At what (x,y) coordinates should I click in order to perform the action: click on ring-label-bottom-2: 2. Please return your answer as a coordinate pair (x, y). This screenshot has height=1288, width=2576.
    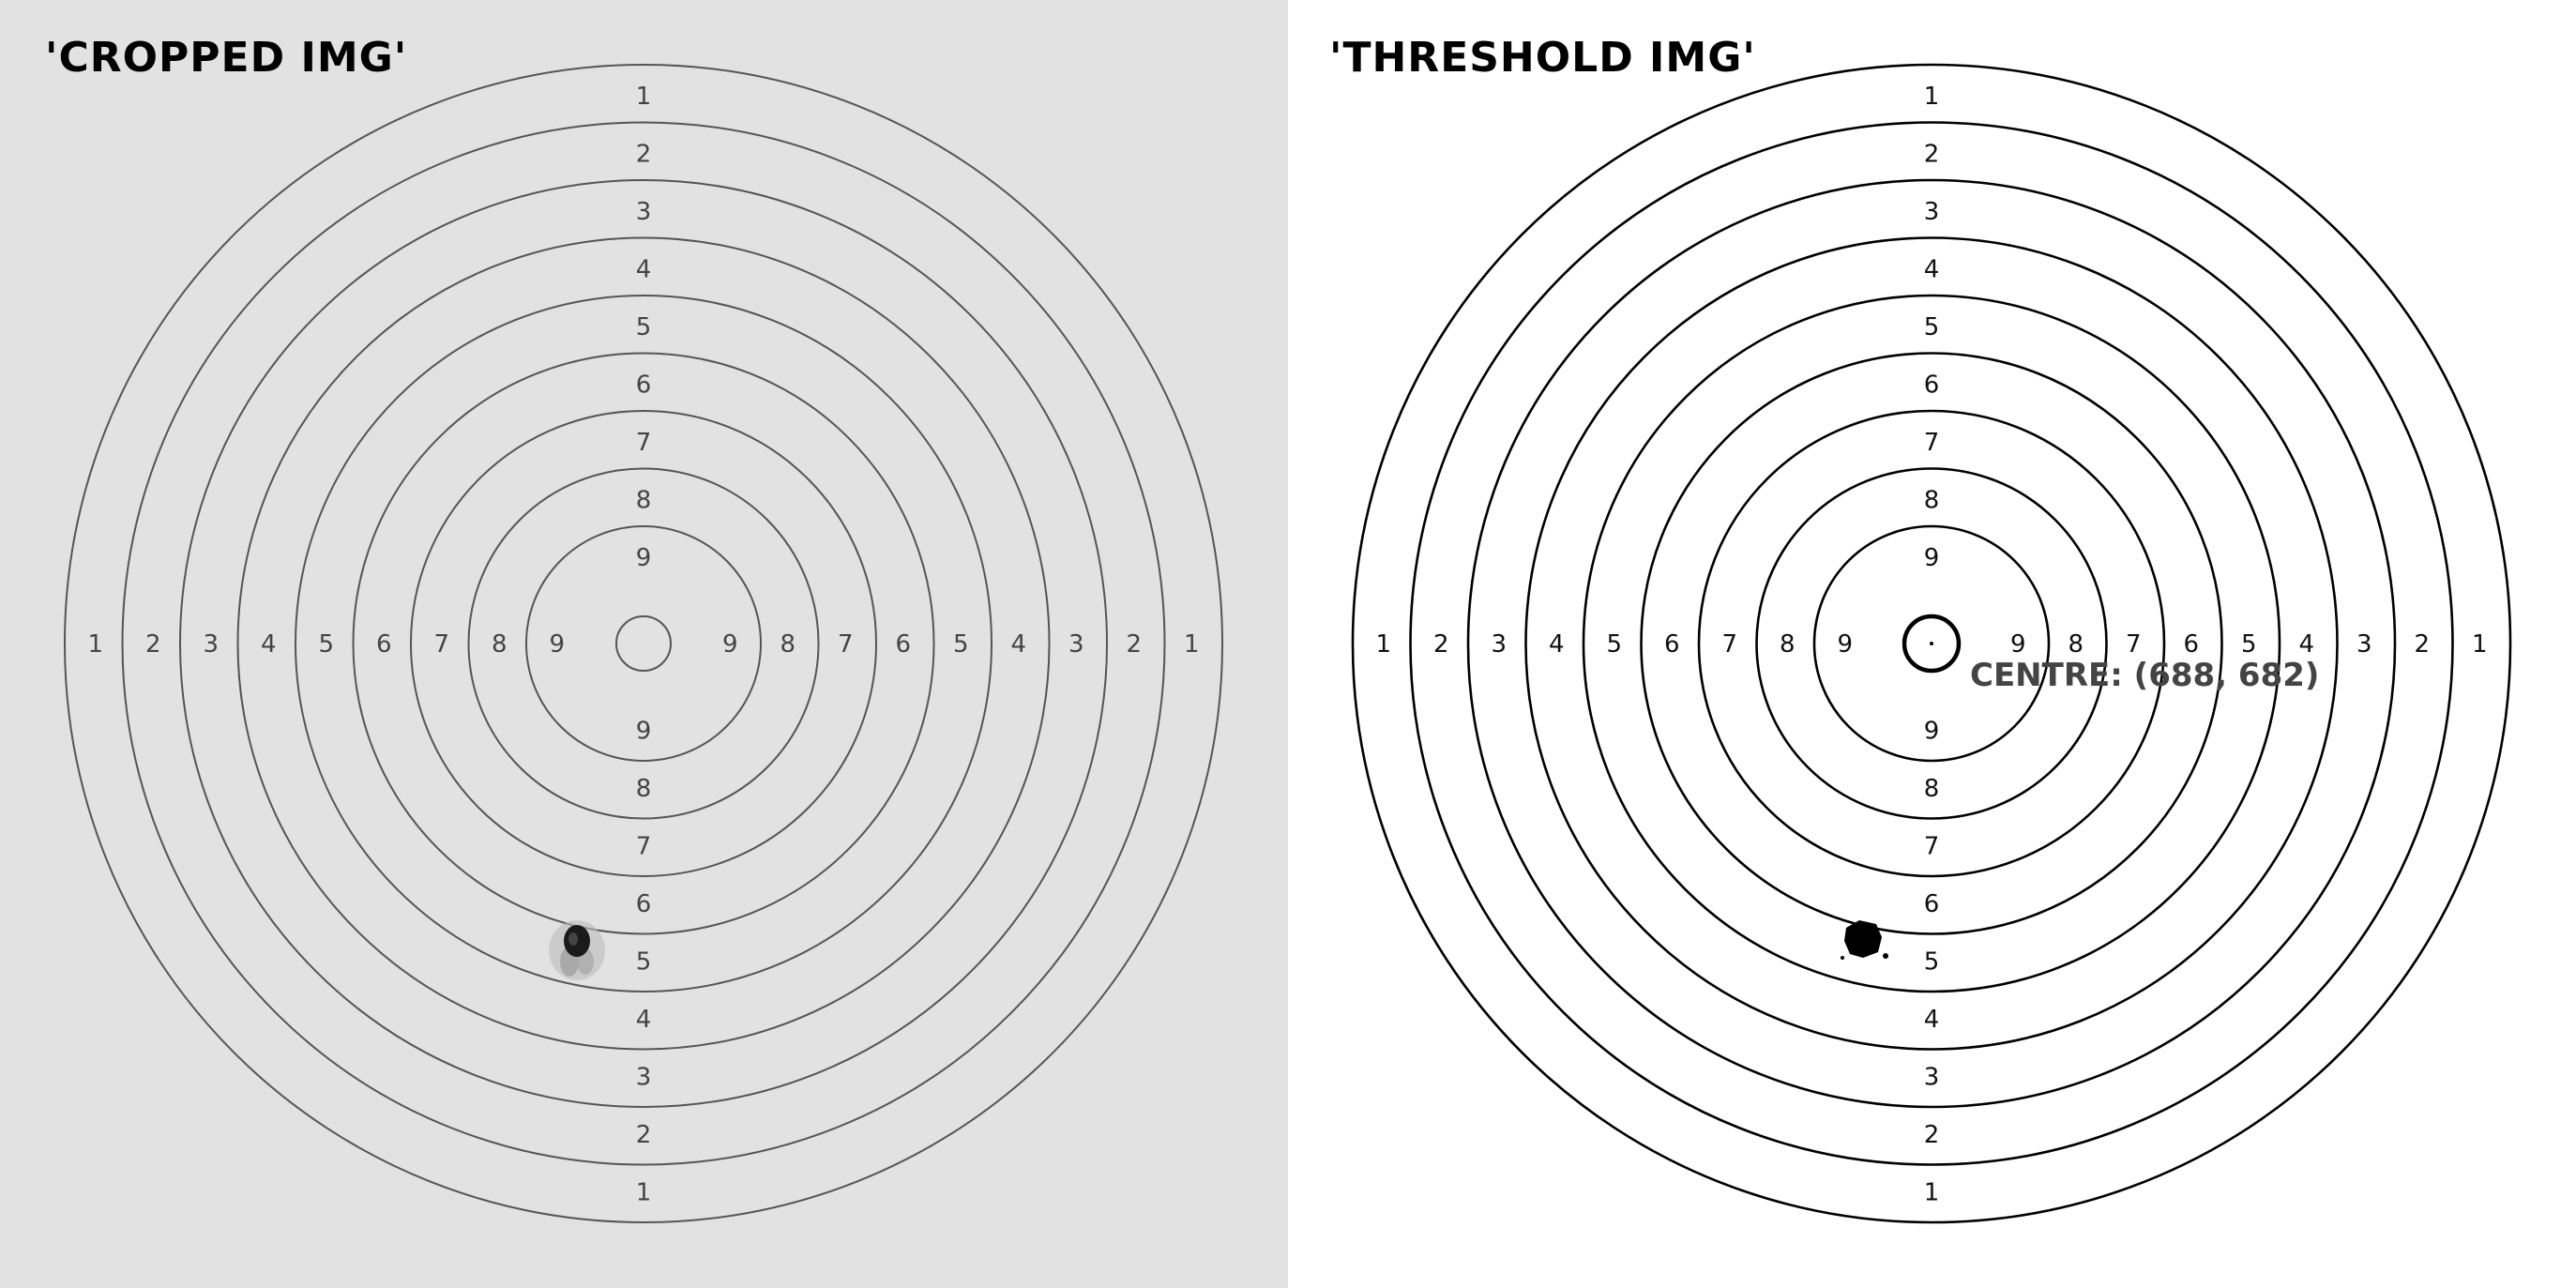
    Looking at the image, I should click on (1932, 1135).